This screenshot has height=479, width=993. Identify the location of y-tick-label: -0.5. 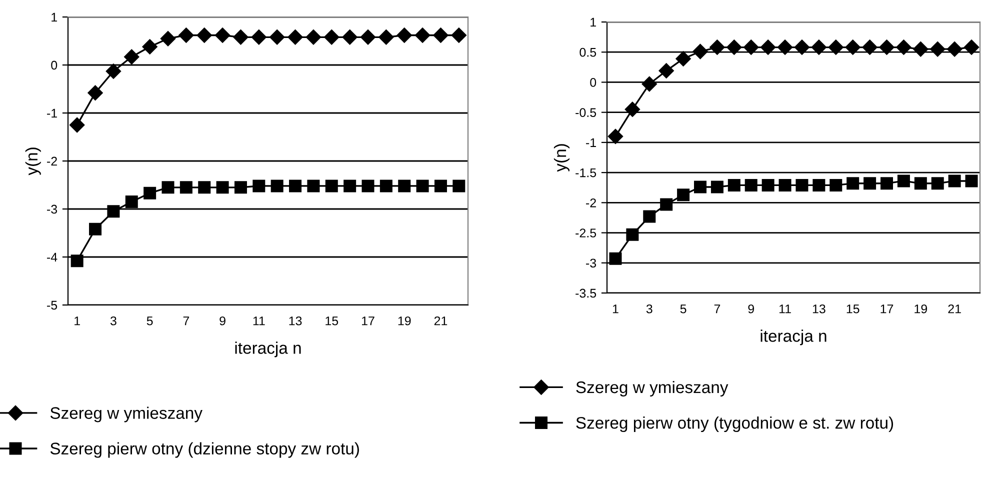
(586, 112).